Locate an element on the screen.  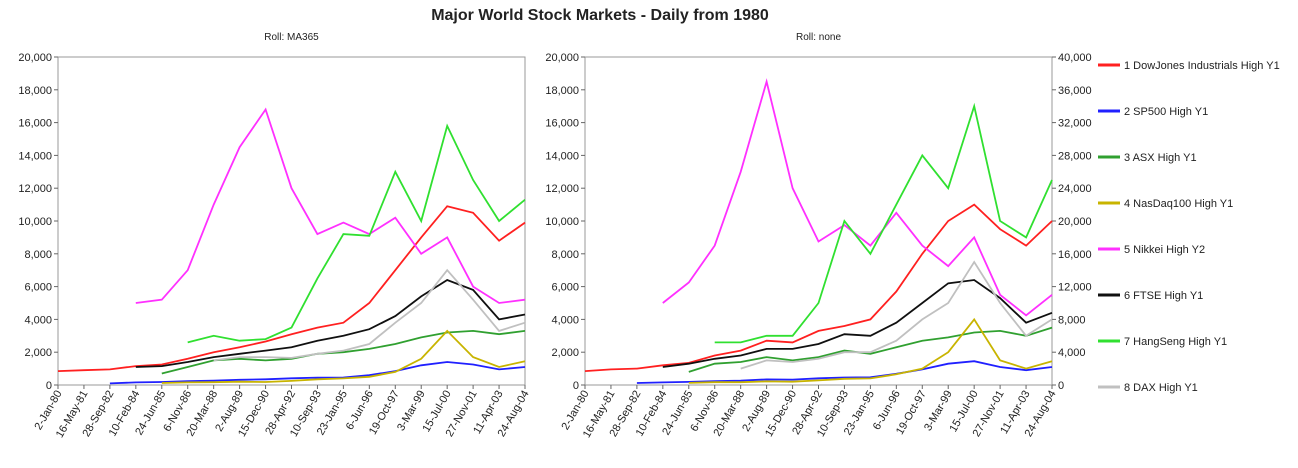
y2-tick-label: 20,000 is located at coordinates (1075, 222).